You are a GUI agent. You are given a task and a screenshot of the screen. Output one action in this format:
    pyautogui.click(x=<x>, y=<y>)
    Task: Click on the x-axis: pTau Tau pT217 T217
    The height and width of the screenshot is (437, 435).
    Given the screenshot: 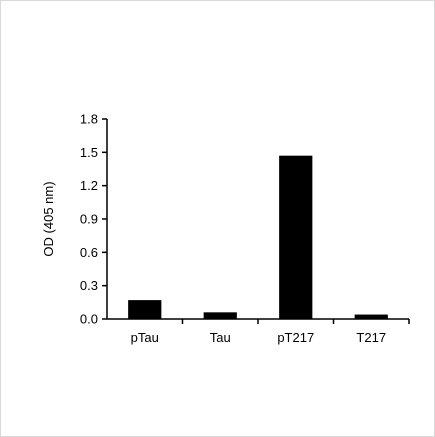 What is the action you would take?
    pyautogui.click(x=258, y=331)
    